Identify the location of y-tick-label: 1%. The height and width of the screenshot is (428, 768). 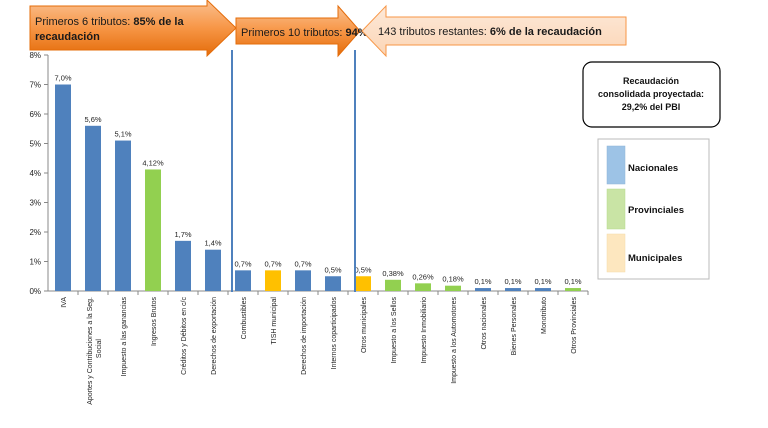
(35, 262).